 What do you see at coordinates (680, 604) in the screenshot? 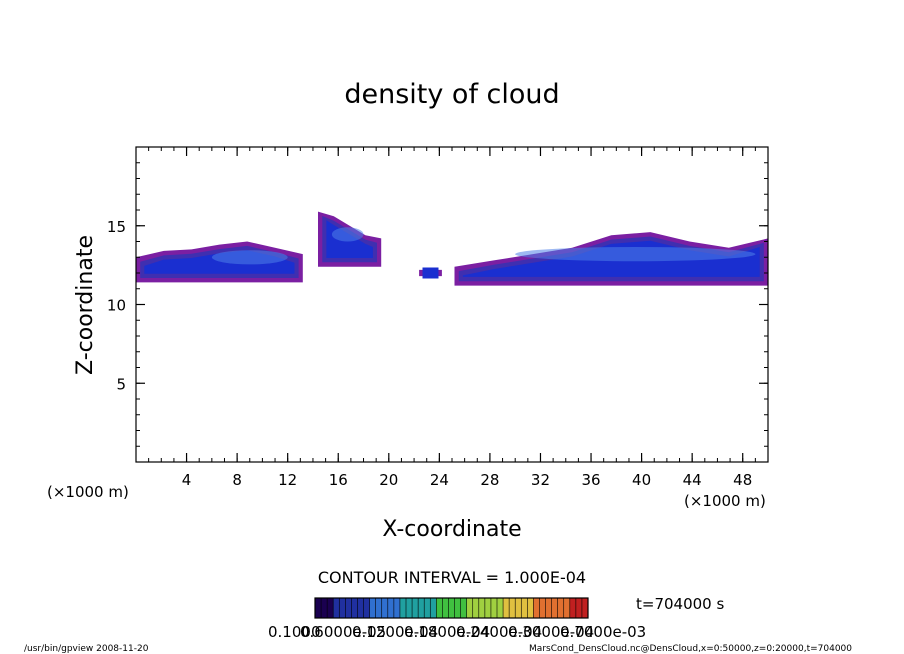
I see `time-label: t=704000 s` at bounding box center [680, 604].